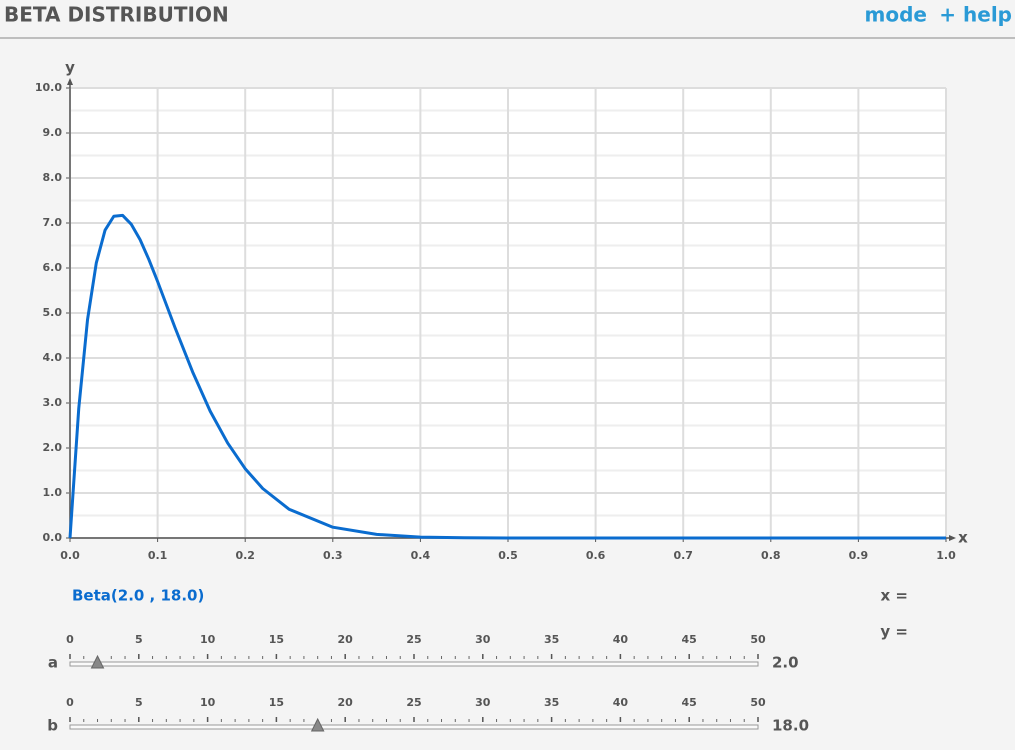  I want to click on x-readout: x =, so click(894, 596).